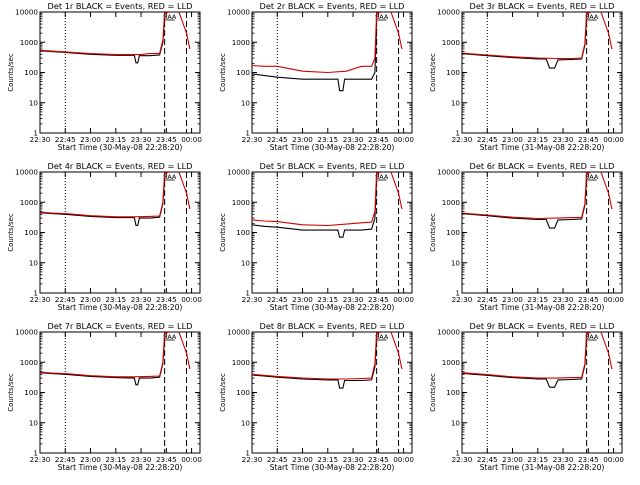 The width and height of the screenshot is (640, 485). Describe the element at coordinates (120, 166) in the screenshot. I see `panel-title: Det 4r BLACK = Events, RED = LLD` at that location.